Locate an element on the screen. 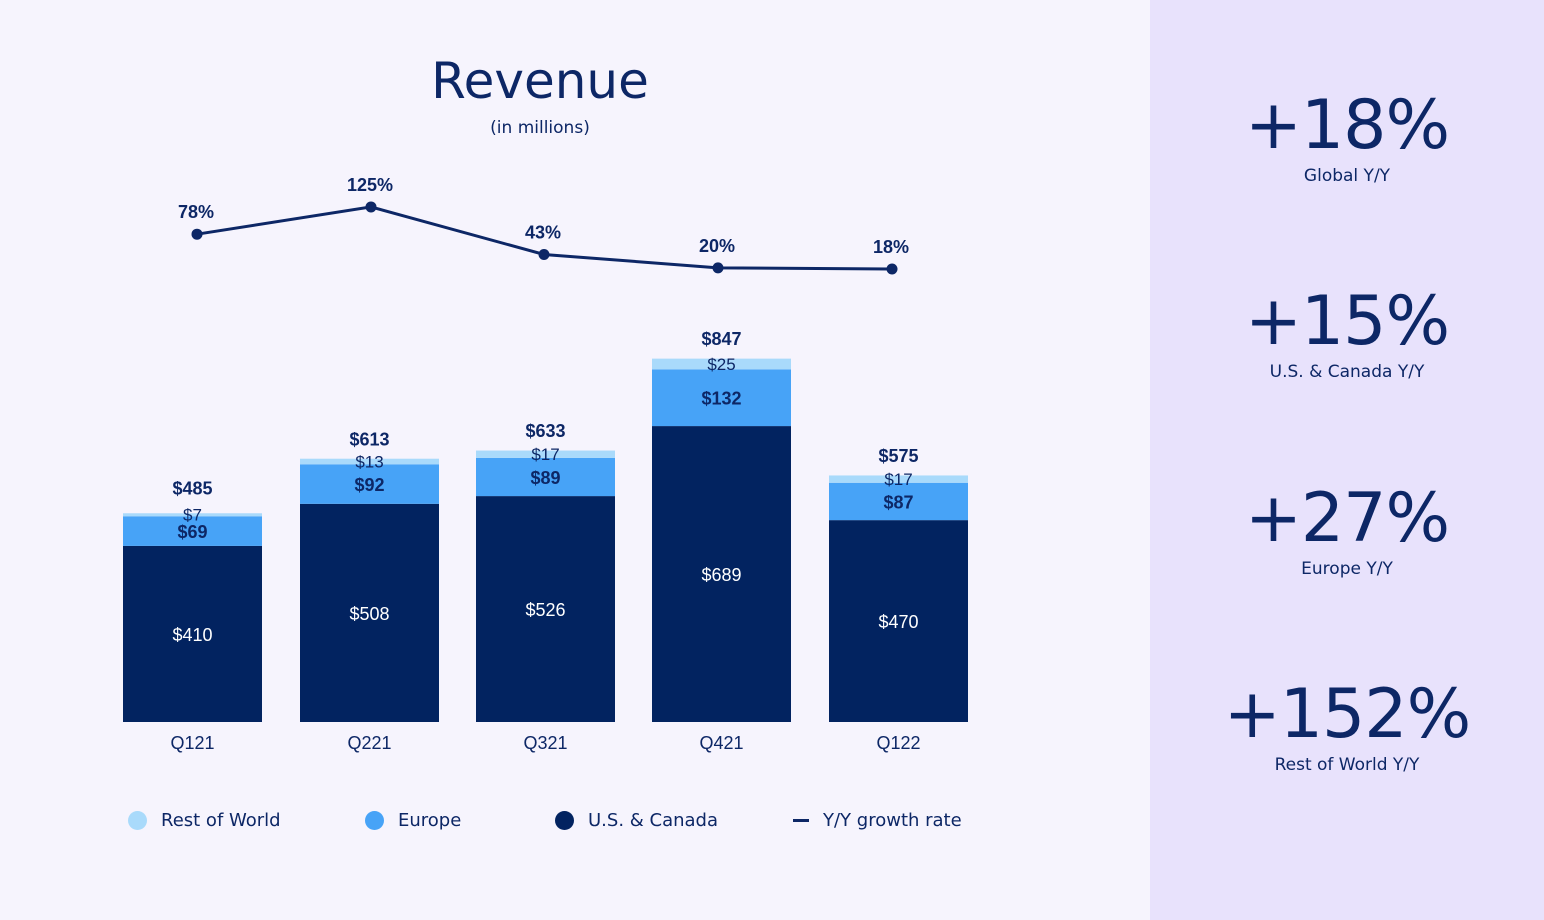 This screenshot has width=1544, height=920. chart-title: Revenue is located at coordinates (540, 81).